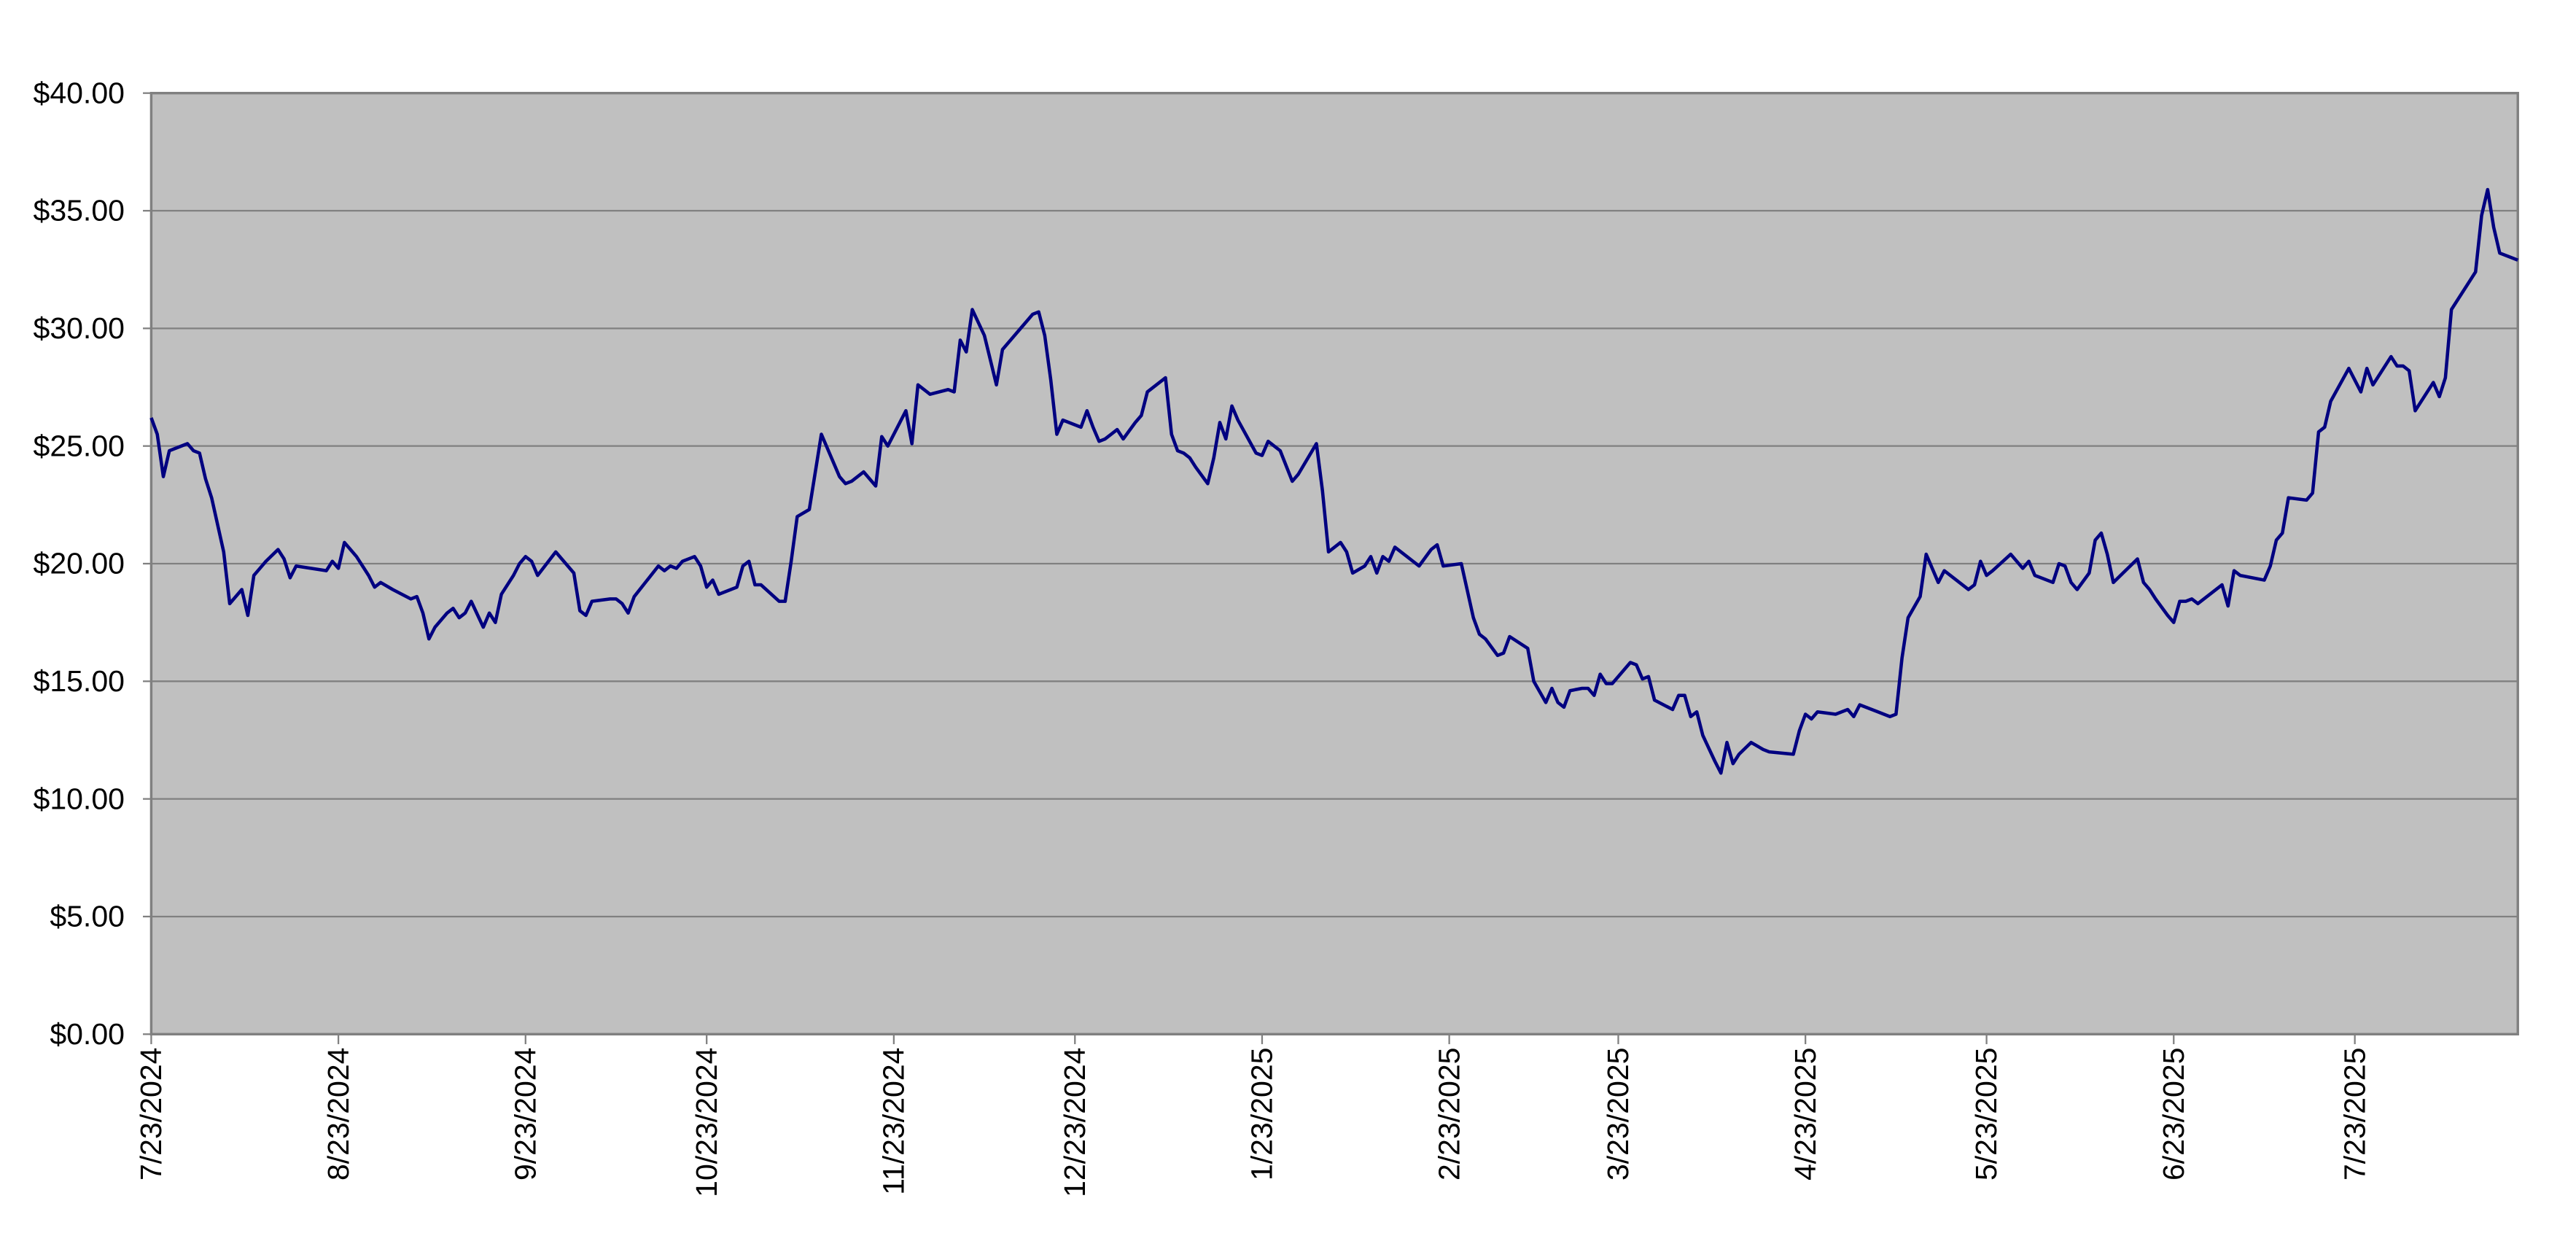  I want to click on x-tick-label: 11/23/2024, so click(894, 1121).